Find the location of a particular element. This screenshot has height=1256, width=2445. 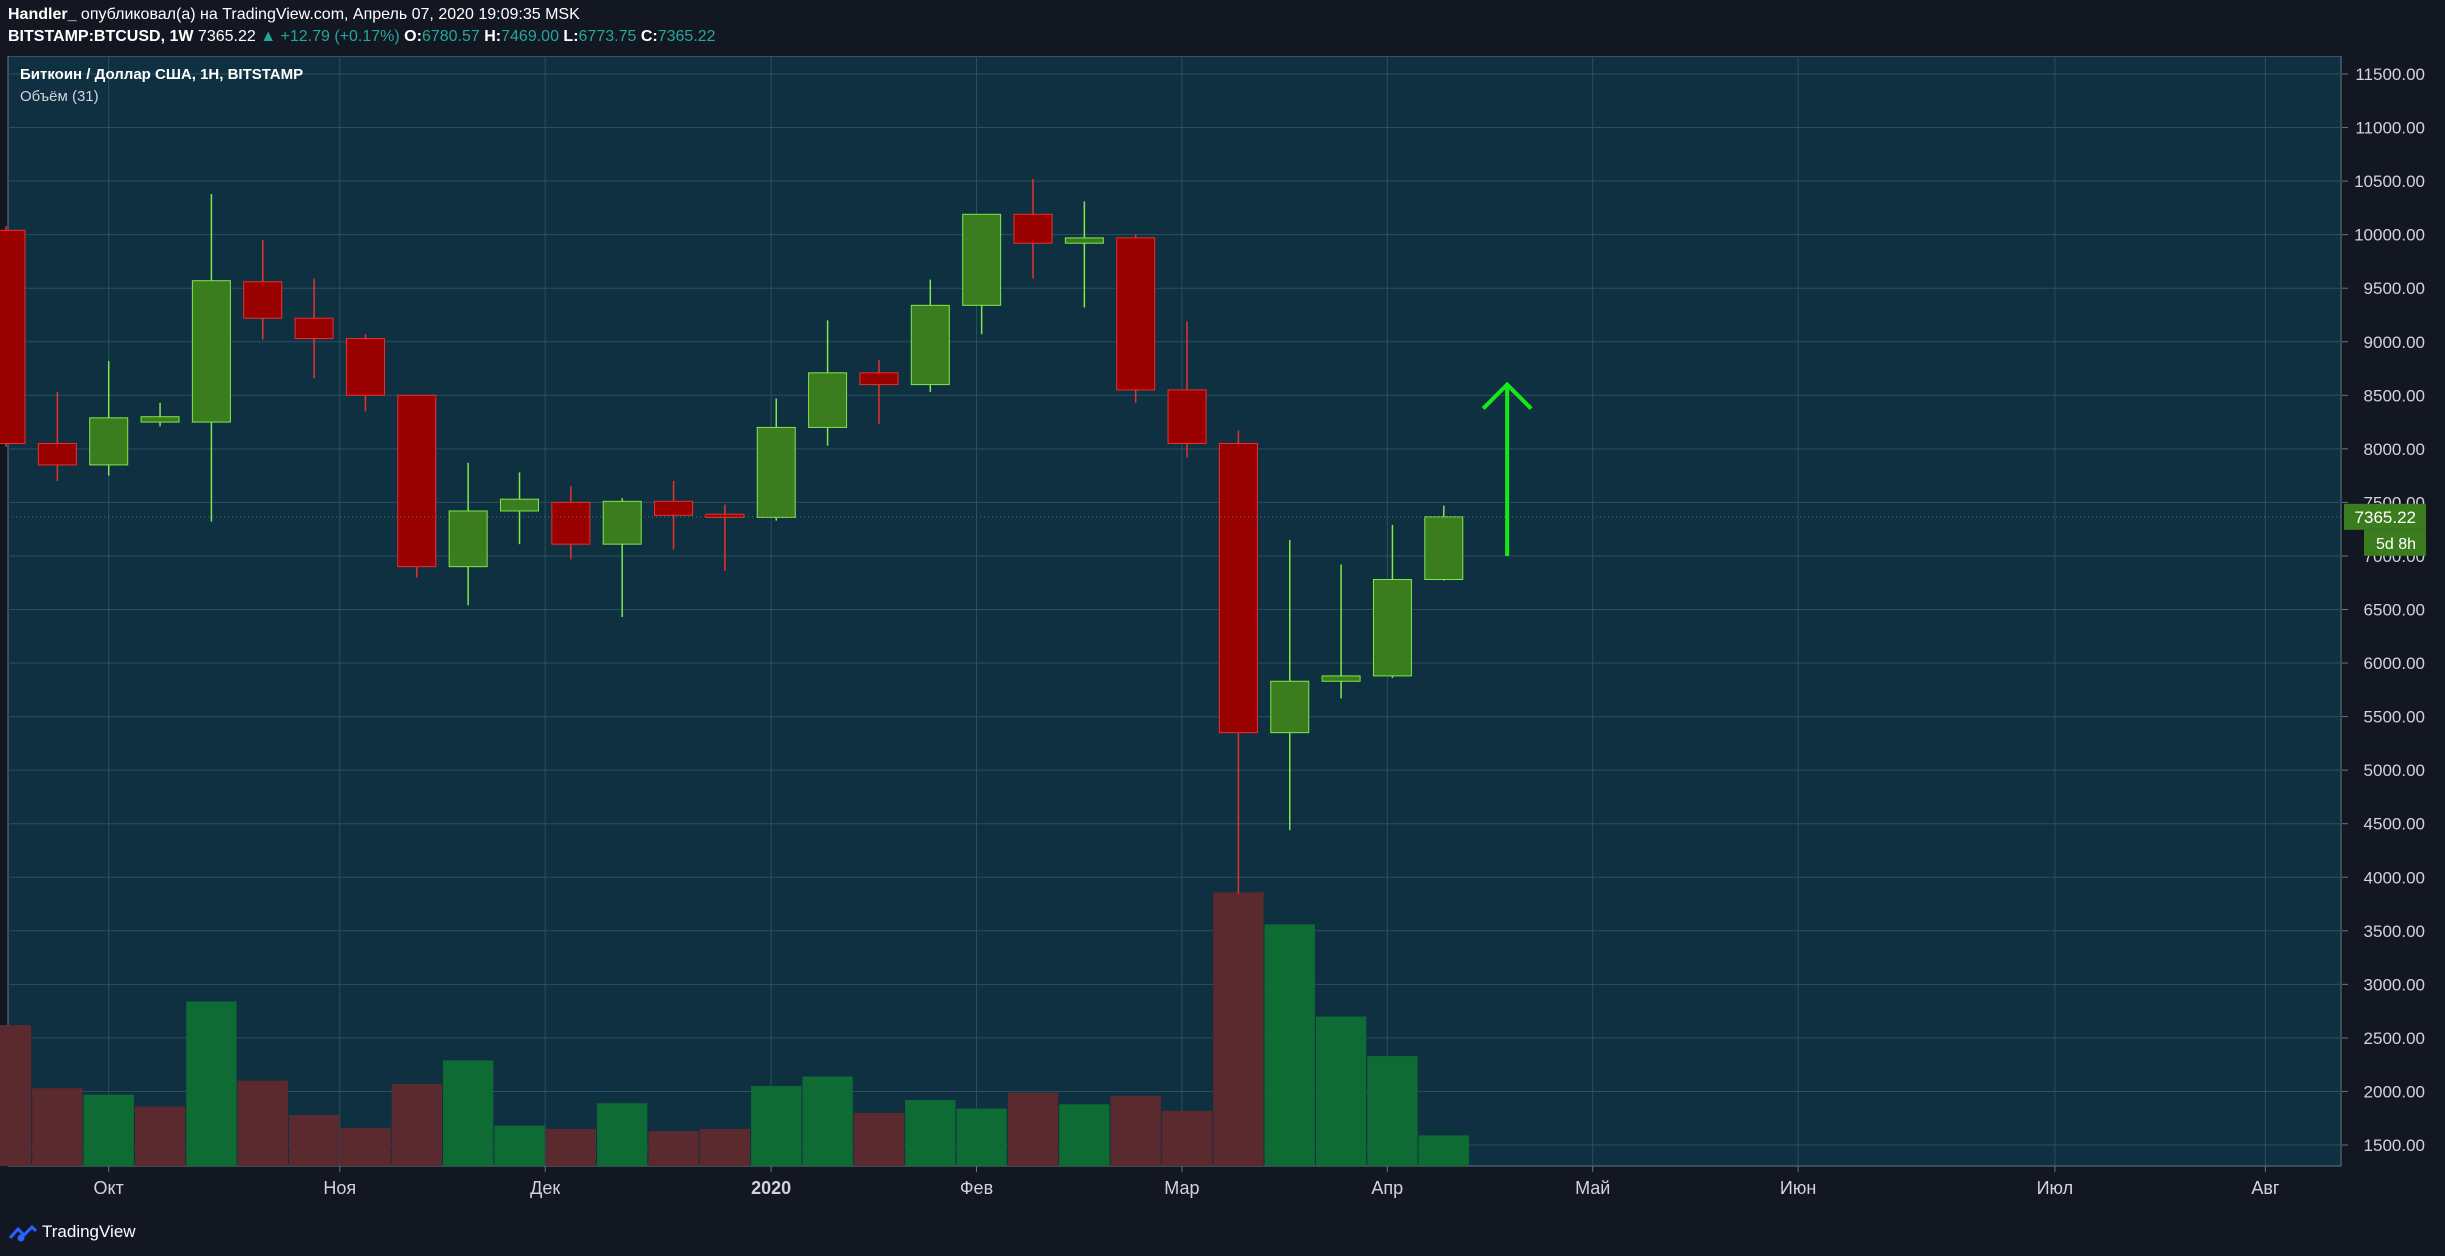

author-name: Handler_ is located at coordinates (42, 14).